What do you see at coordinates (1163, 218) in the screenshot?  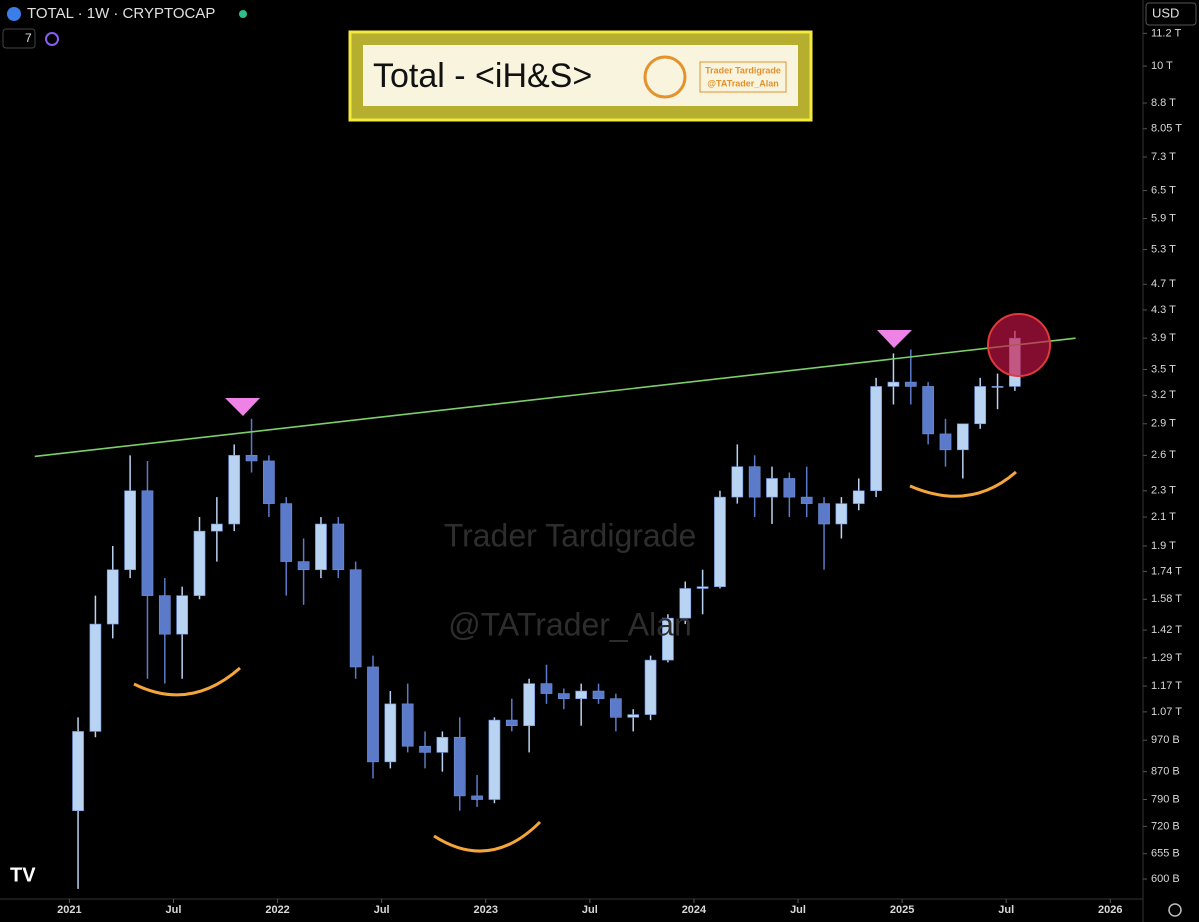 I see `y-tick-label: 5.9 T` at bounding box center [1163, 218].